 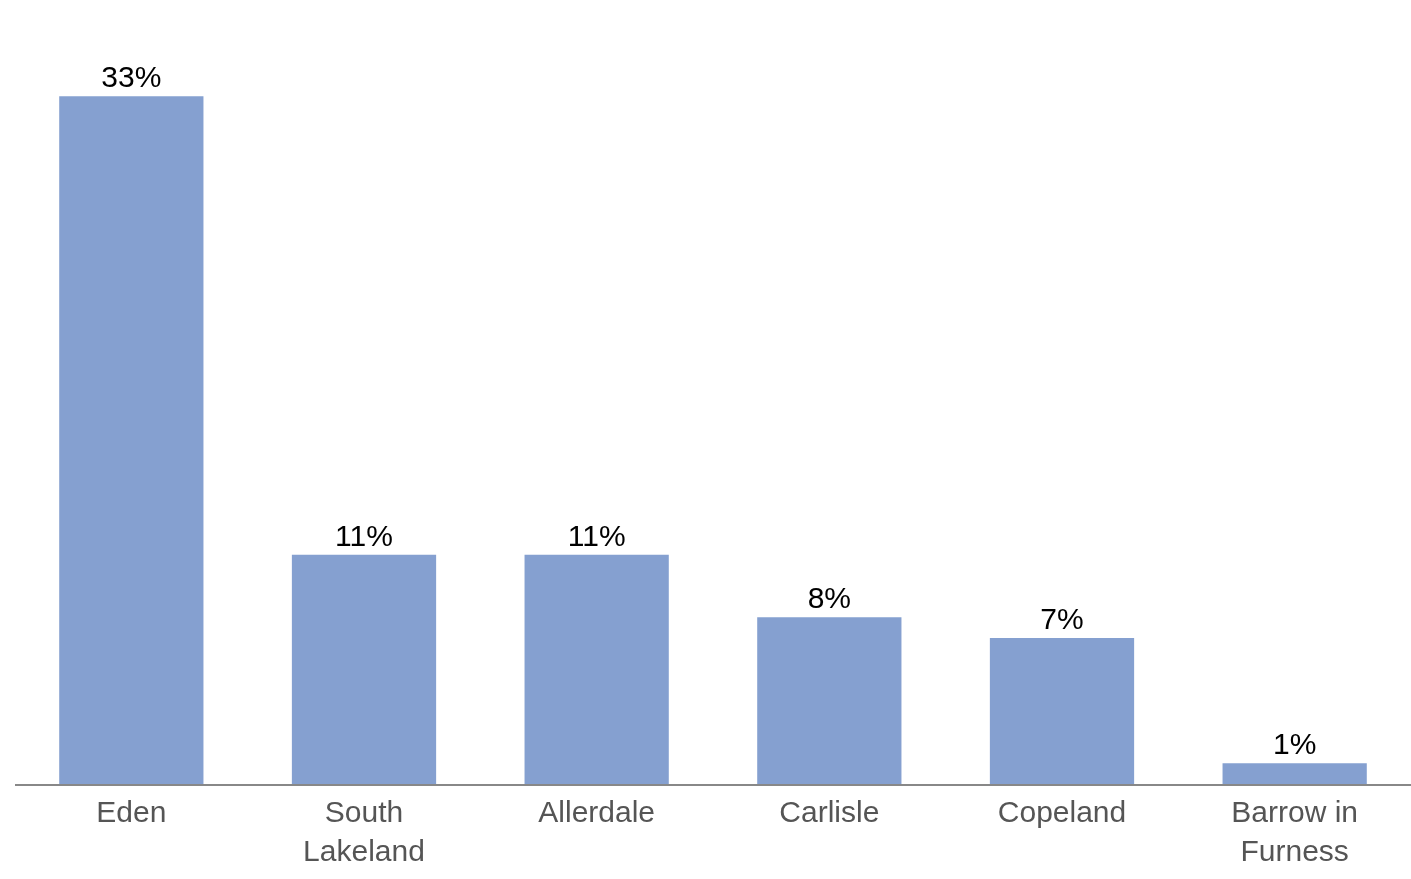 I want to click on data-label: 33%, so click(x=131, y=77).